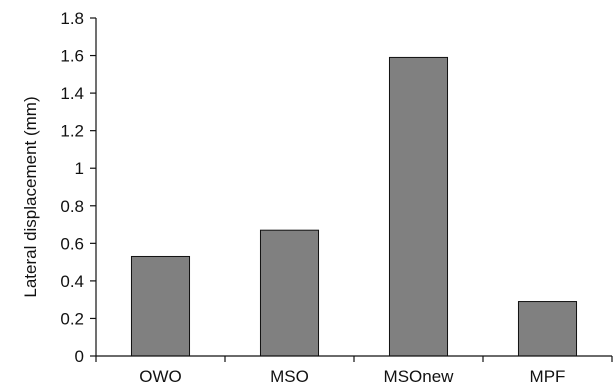 The image size is (615, 390). What do you see at coordinates (352, 376) in the screenshot?
I see `x-categories-group: OWO MSO MSOnew MPF` at bounding box center [352, 376].